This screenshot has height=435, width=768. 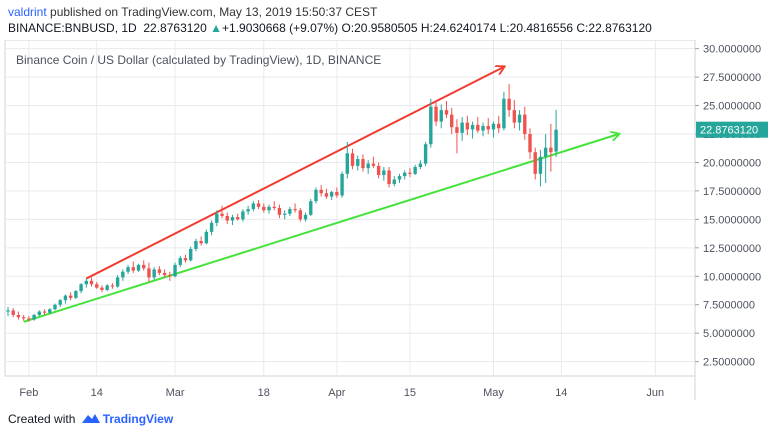 I want to click on last-price-label: 22.8763120, so click(x=732, y=129).